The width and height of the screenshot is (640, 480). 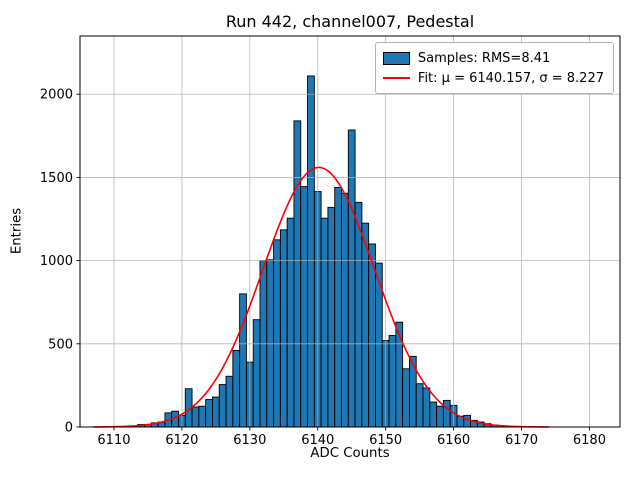 What do you see at coordinates (60, 344) in the screenshot?
I see `y-tick-label: 500` at bounding box center [60, 344].